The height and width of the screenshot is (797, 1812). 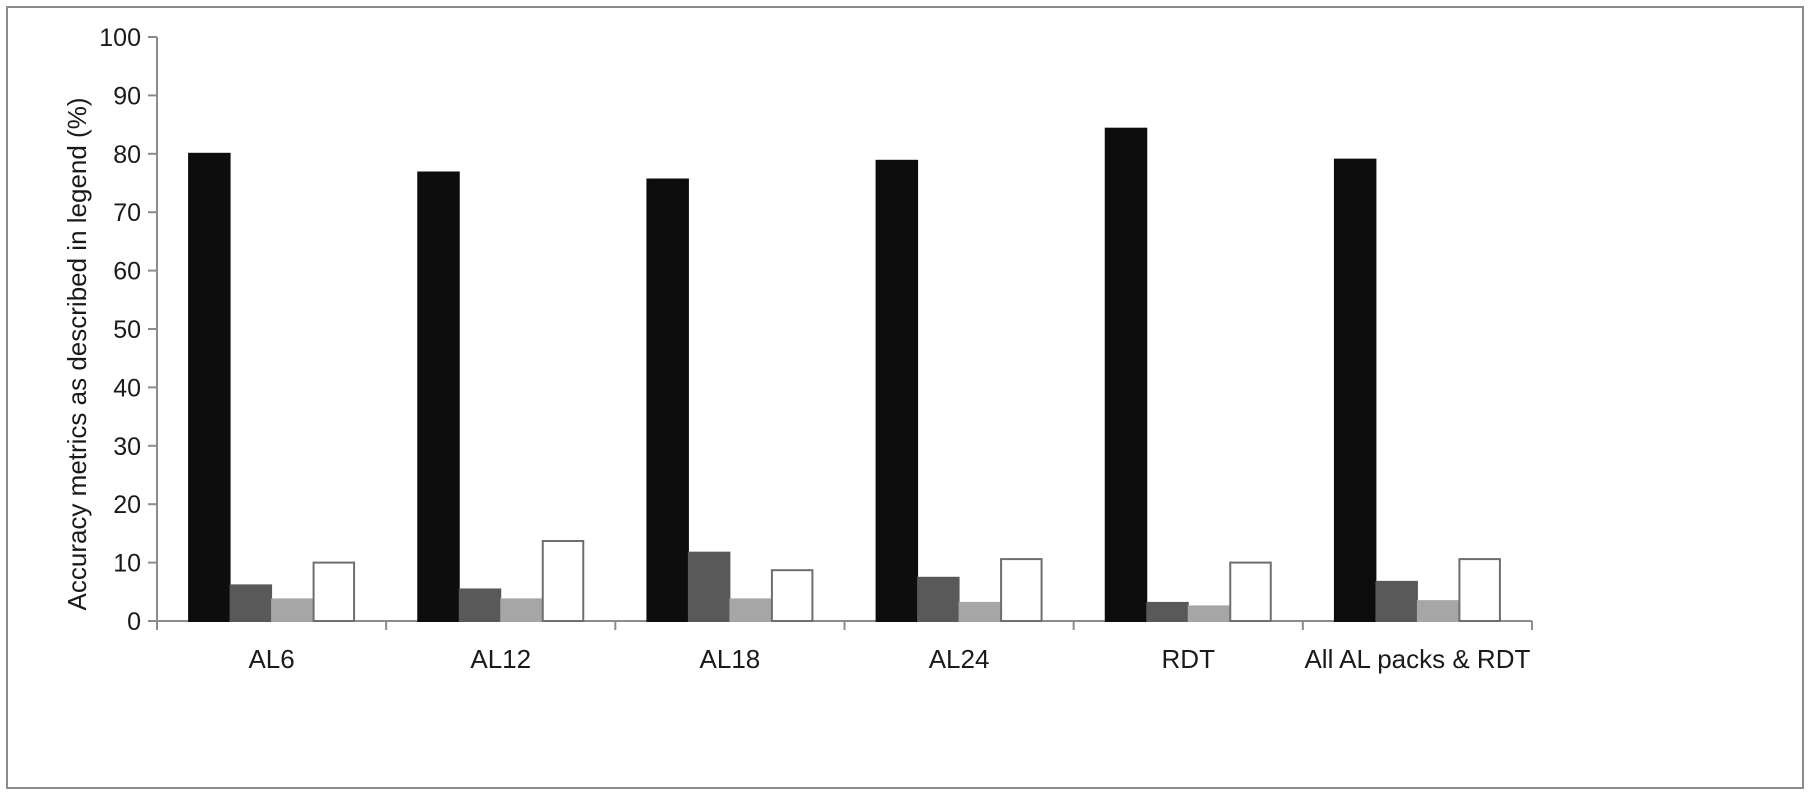 What do you see at coordinates (959, 659) in the screenshot?
I see `x-tick-label: AL24` at bounding box center [959, 659].